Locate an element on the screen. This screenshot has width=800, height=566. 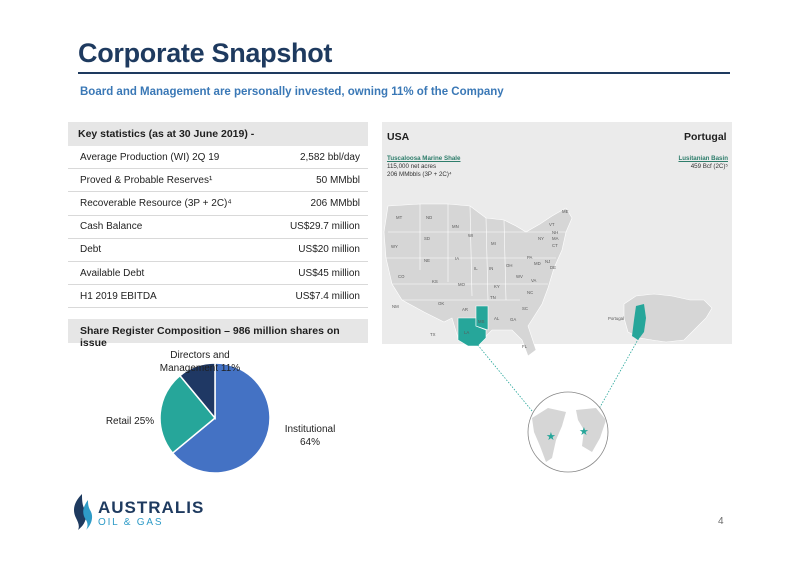
state-borders is located at coordinates (476, 252).